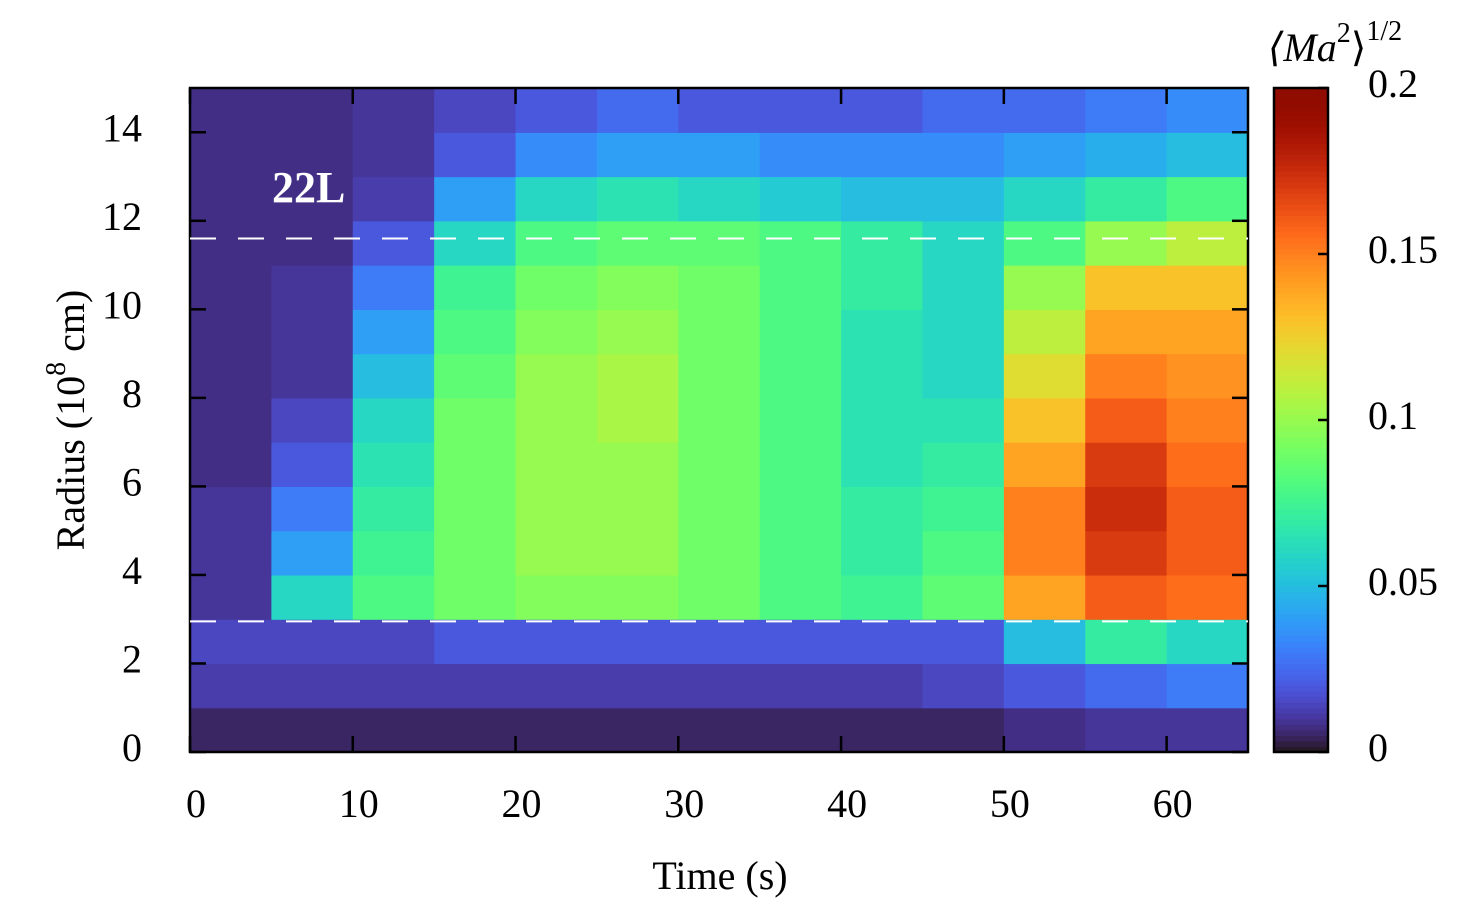 The image size is (1470, 910). Describe the element at coordinates (70, 326) in the screenshot. I see `y-label-part: cm)` at that location.